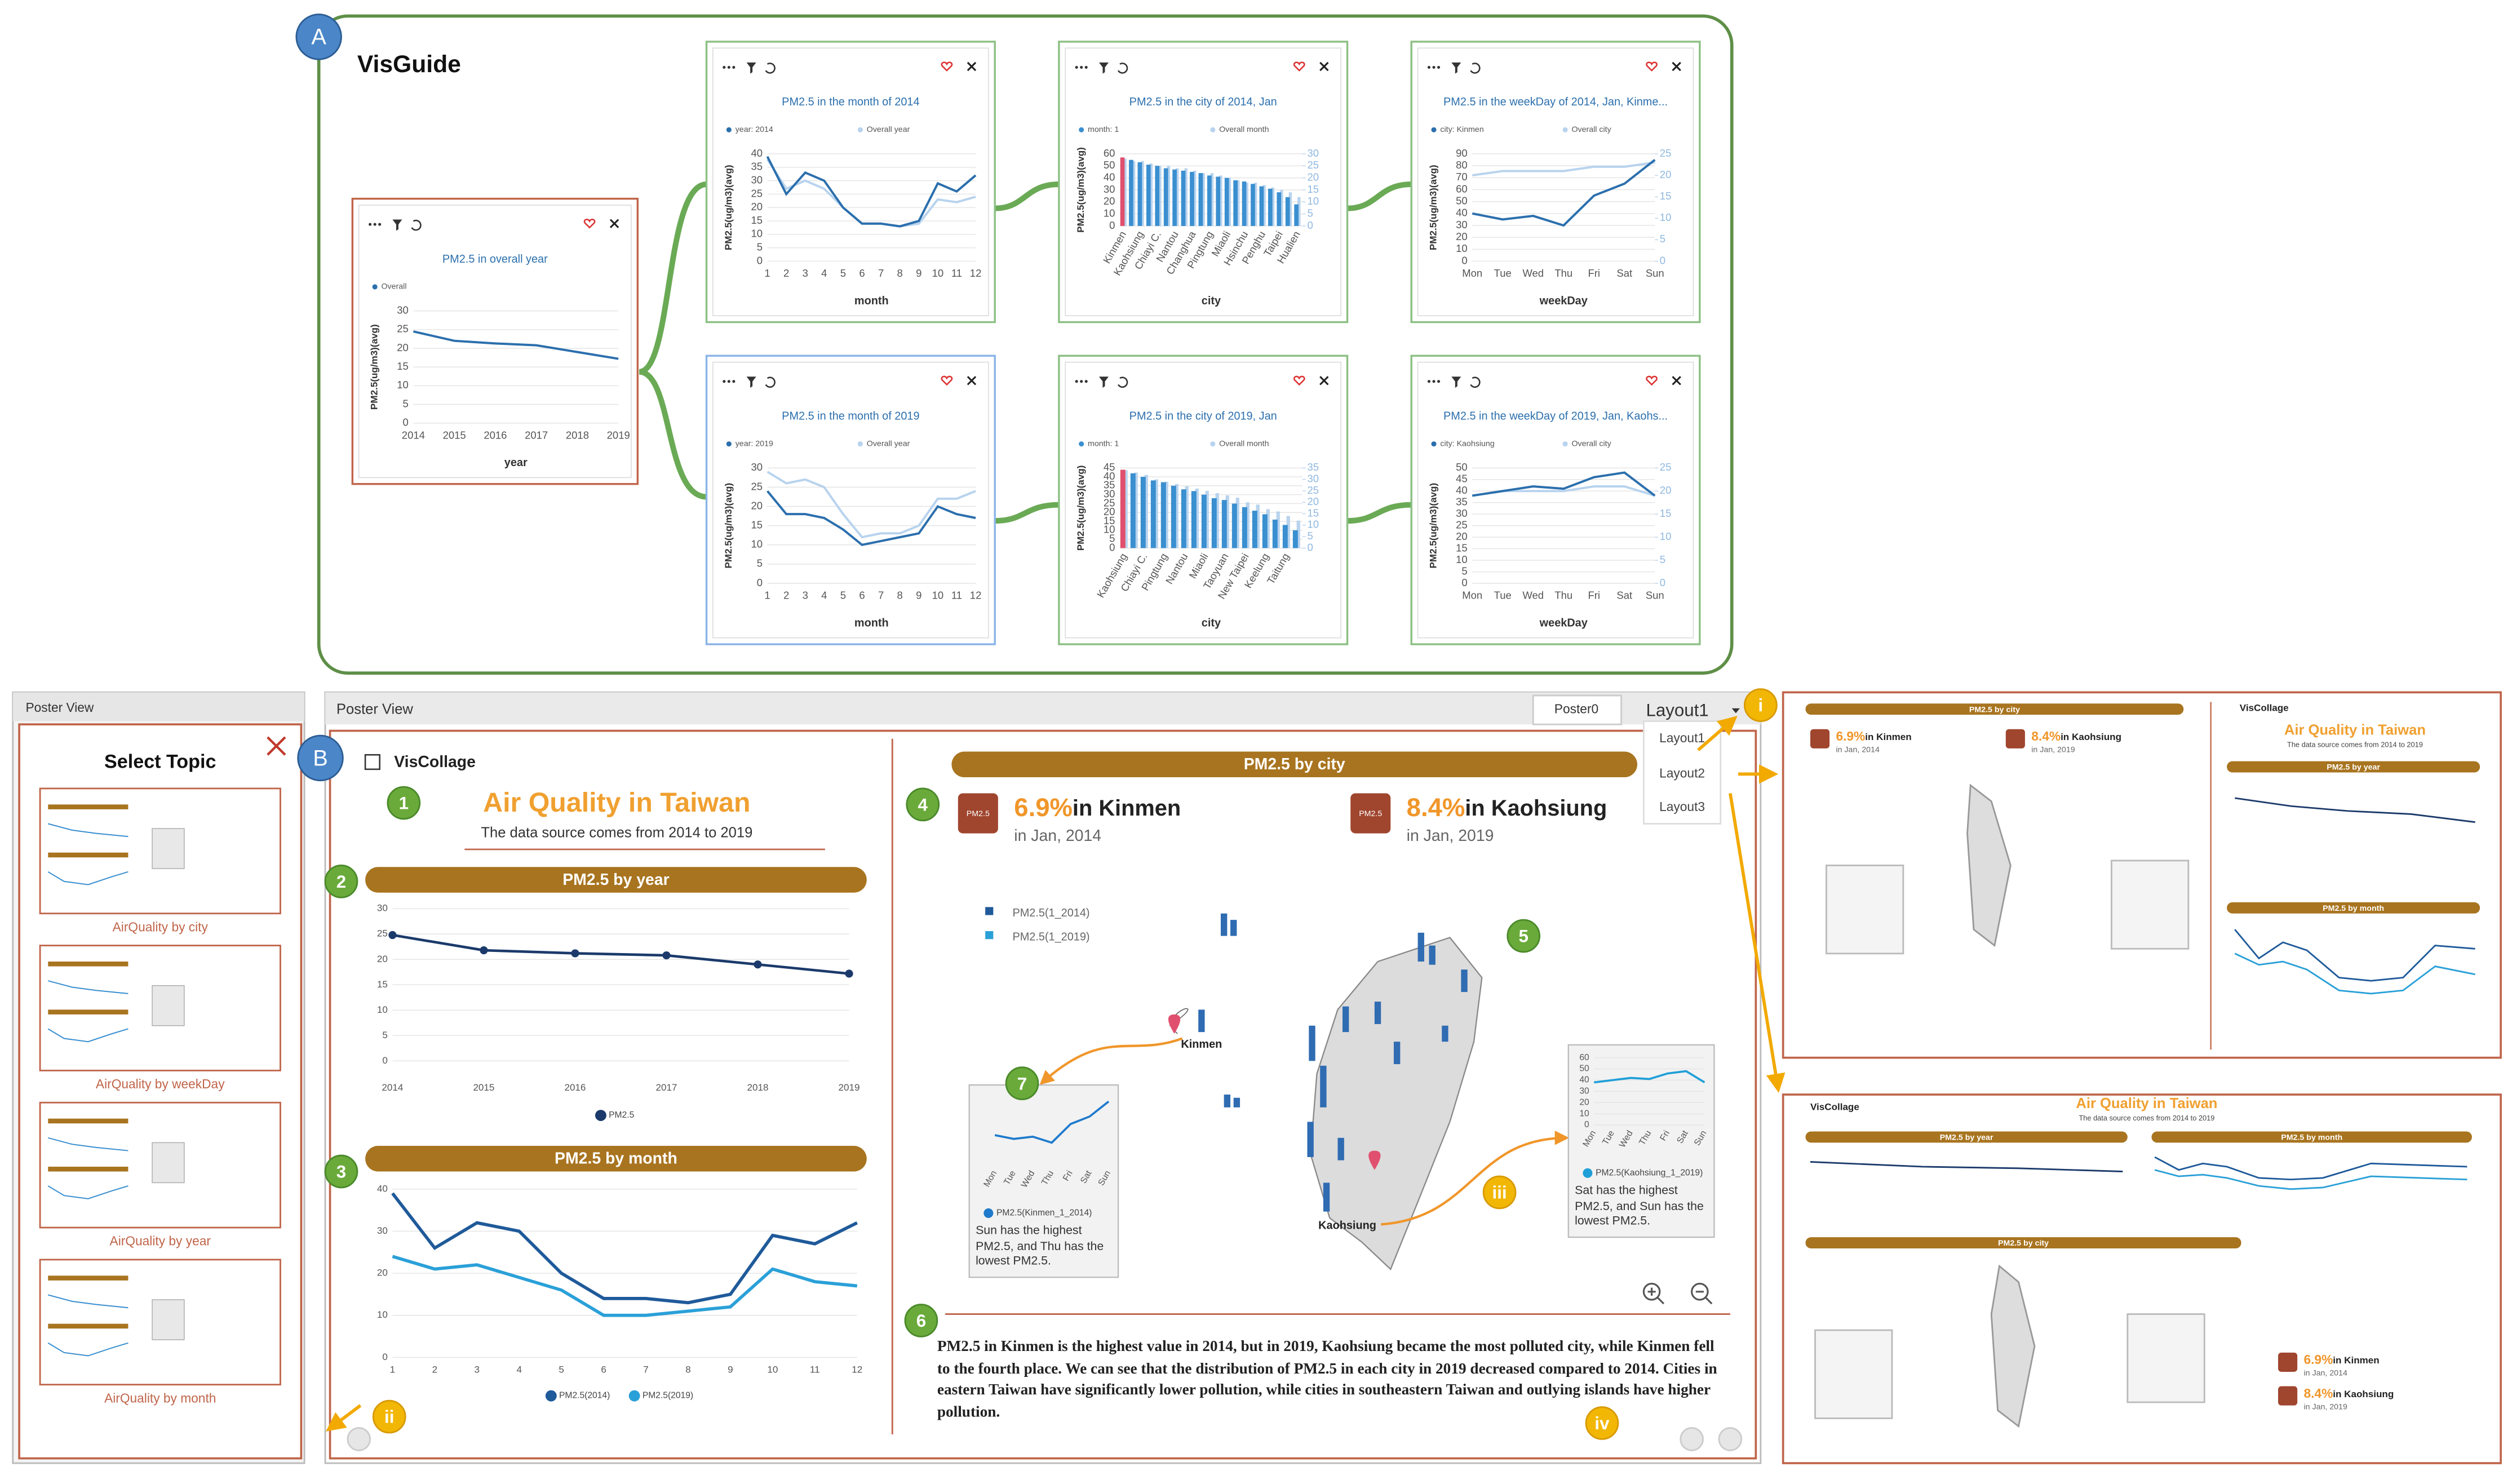 The height and width of the screenshot is (1484, 2512). I want to click on x-tick-label: 2019, so click(849, 1087).